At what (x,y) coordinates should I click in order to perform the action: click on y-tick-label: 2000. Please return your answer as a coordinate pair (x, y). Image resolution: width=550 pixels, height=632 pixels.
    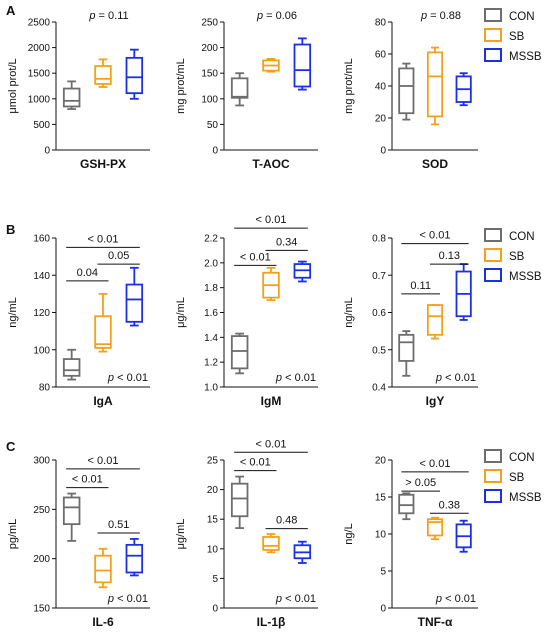
    Looking at the image, I should click on (39, 48).